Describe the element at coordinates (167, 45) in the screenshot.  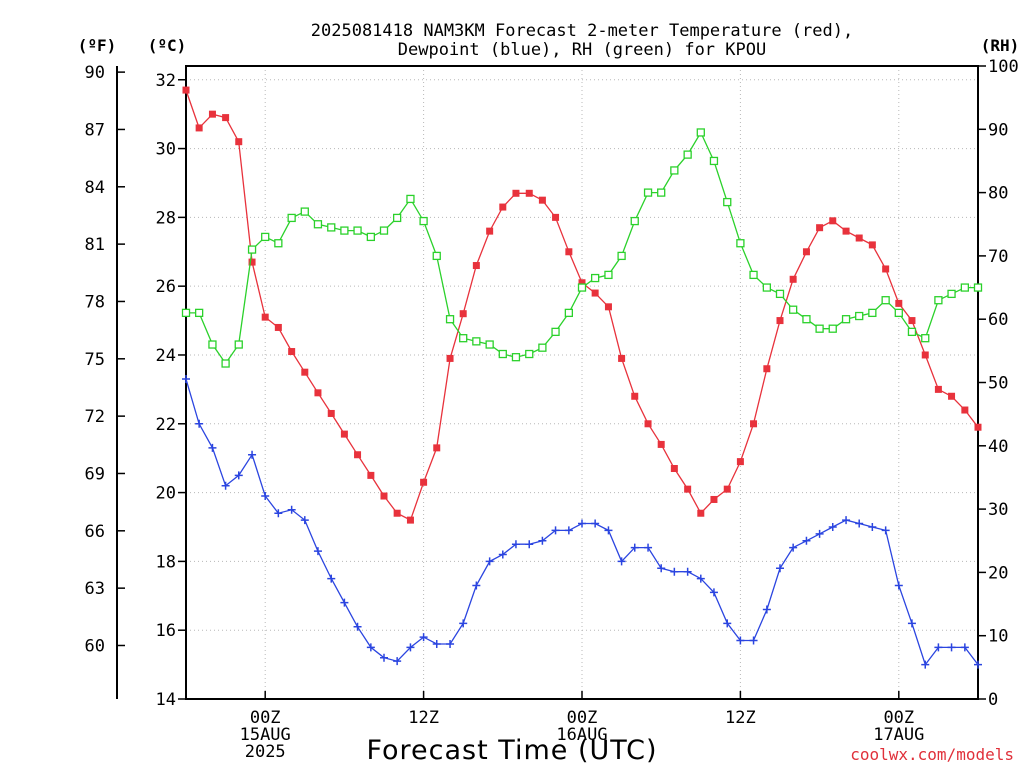
I see `celsius-unit-label: (ºC)` at that location.